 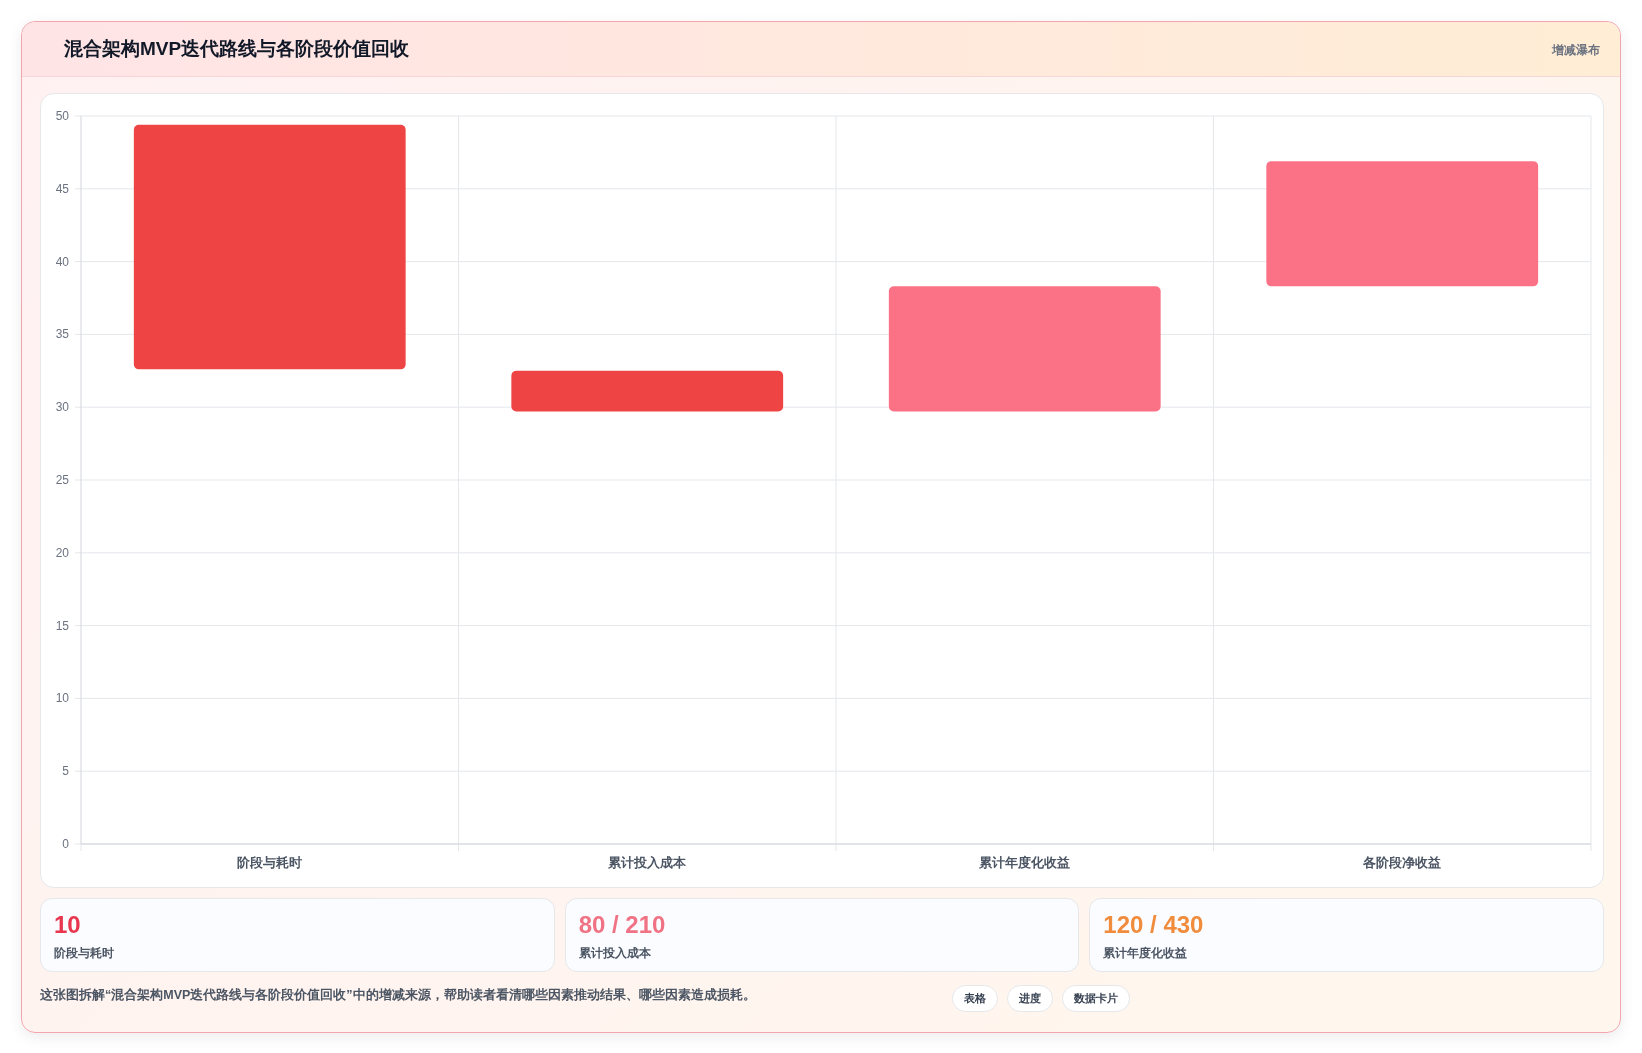 What do you see at coordinates (62, 552) in the screenshot?
I see `y-tick-label: 20` at bounding box center [62, 552].